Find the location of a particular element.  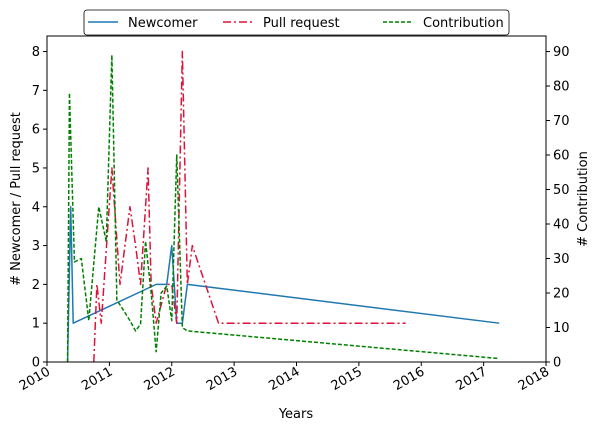

y-right-tick-label: 60 is located at coordinates (561, 156).